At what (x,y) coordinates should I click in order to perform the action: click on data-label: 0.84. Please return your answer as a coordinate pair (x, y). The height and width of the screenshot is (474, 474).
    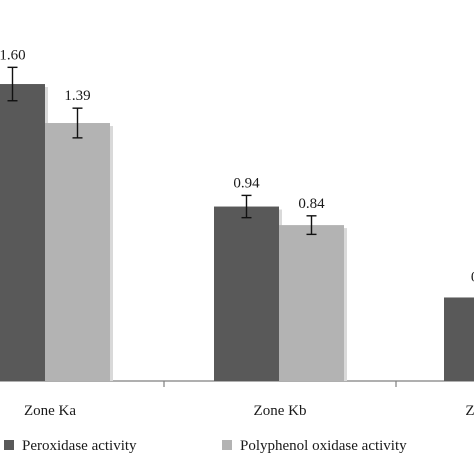
    Looking at the image, I should click on (311, 204).